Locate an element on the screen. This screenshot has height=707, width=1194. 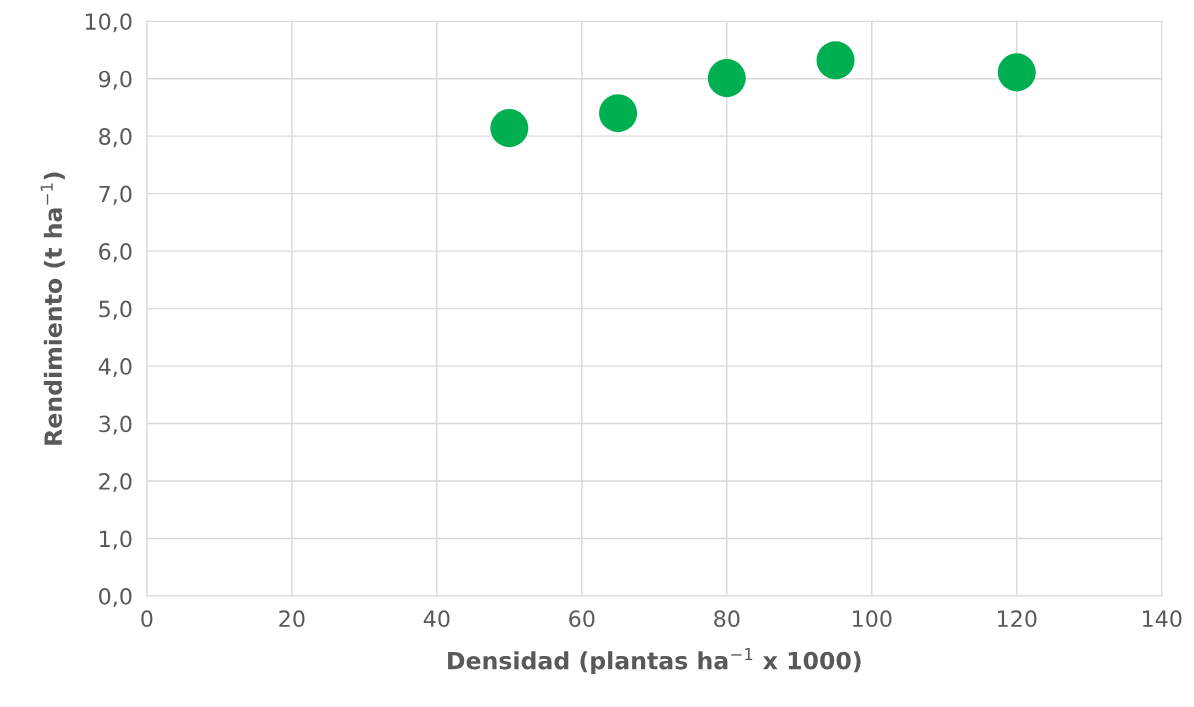
x-axis-title: Densidad (plantas ha$^{−1}$ x 1000) is located at coordinates (654, 661).